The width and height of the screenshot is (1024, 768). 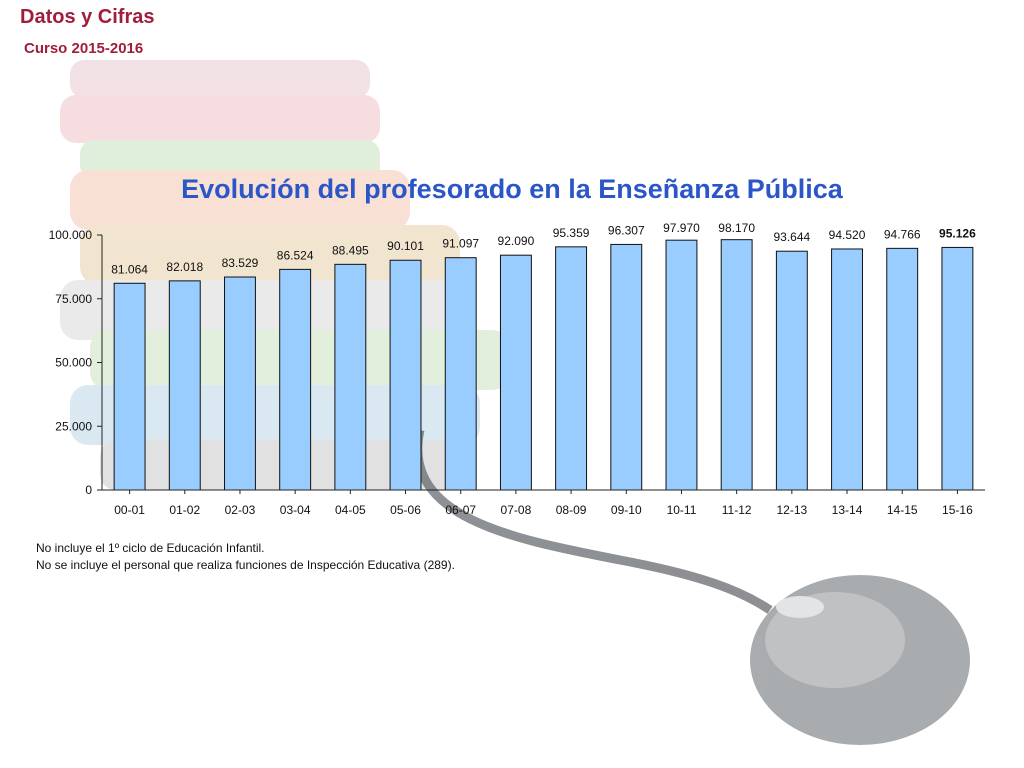 What do you see at coordinates (516, 510) in the screenshot?
I see `x-tick-label: 07-08` at bounding box center [516, 510].